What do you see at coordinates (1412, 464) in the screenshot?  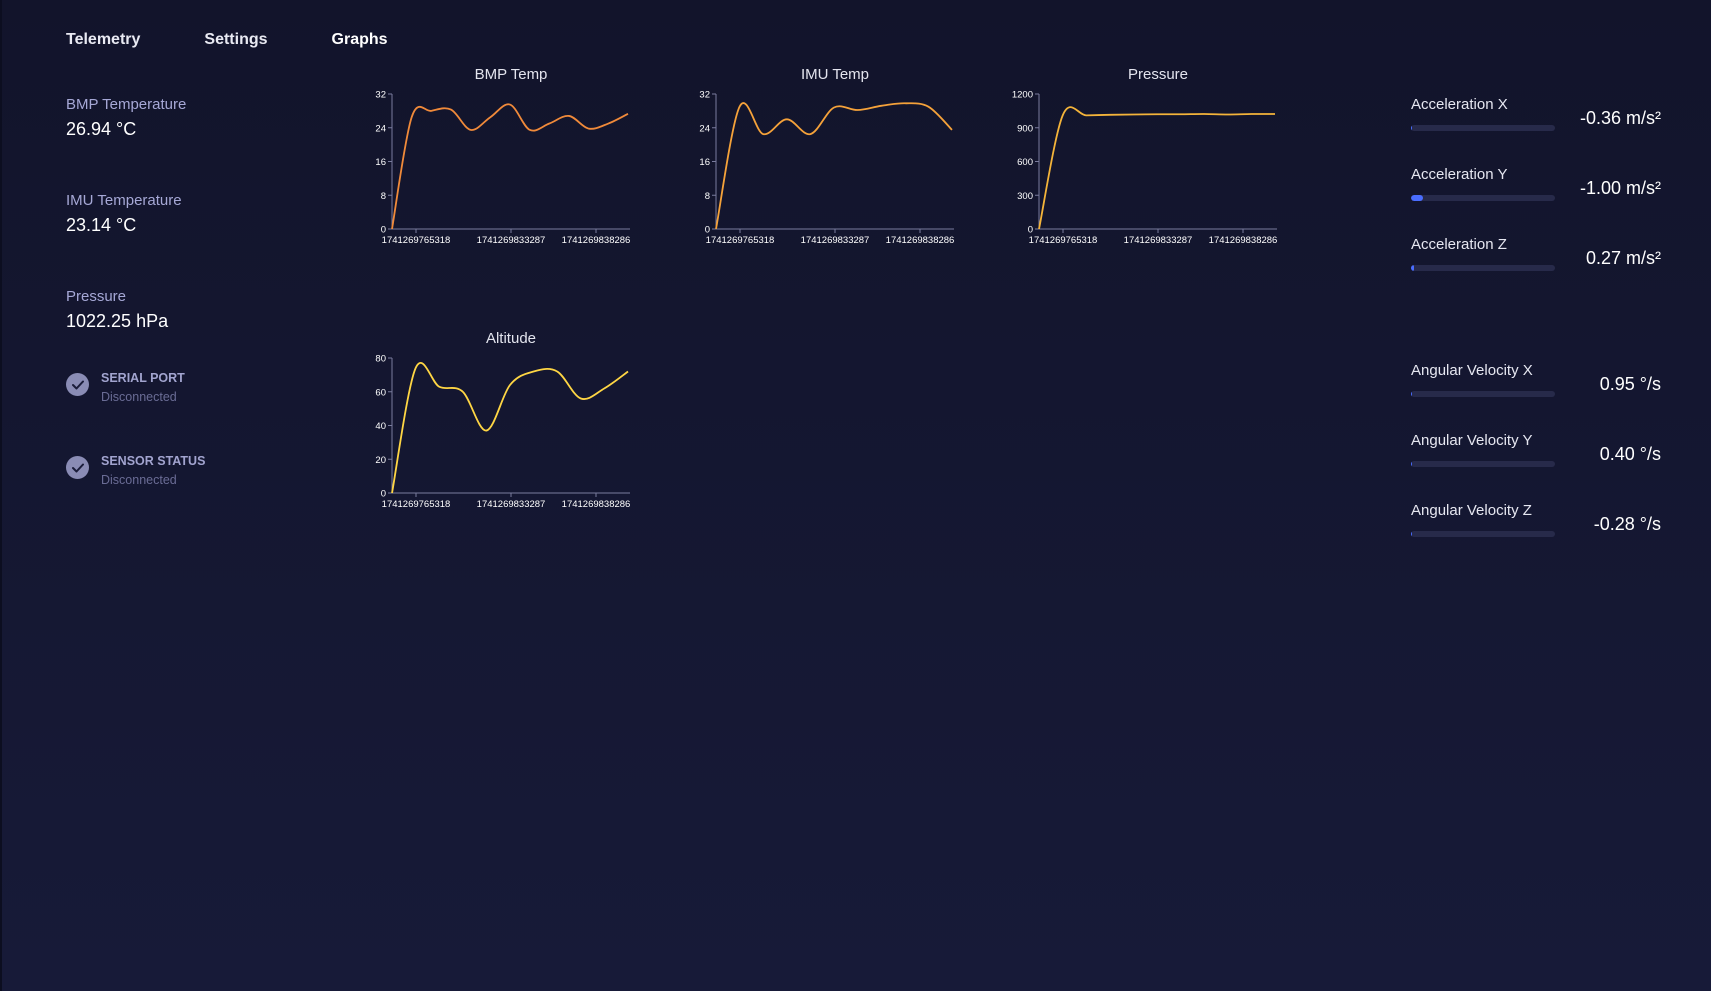 I see `angular-velocity-y-bar-fill` at bounding box center [1412, 464].